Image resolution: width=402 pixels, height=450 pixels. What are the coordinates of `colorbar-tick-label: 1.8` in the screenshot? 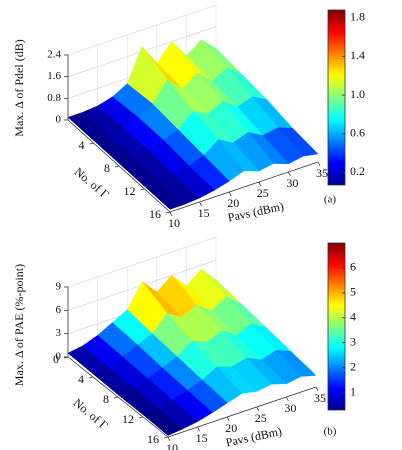 It's located at (357, 16).